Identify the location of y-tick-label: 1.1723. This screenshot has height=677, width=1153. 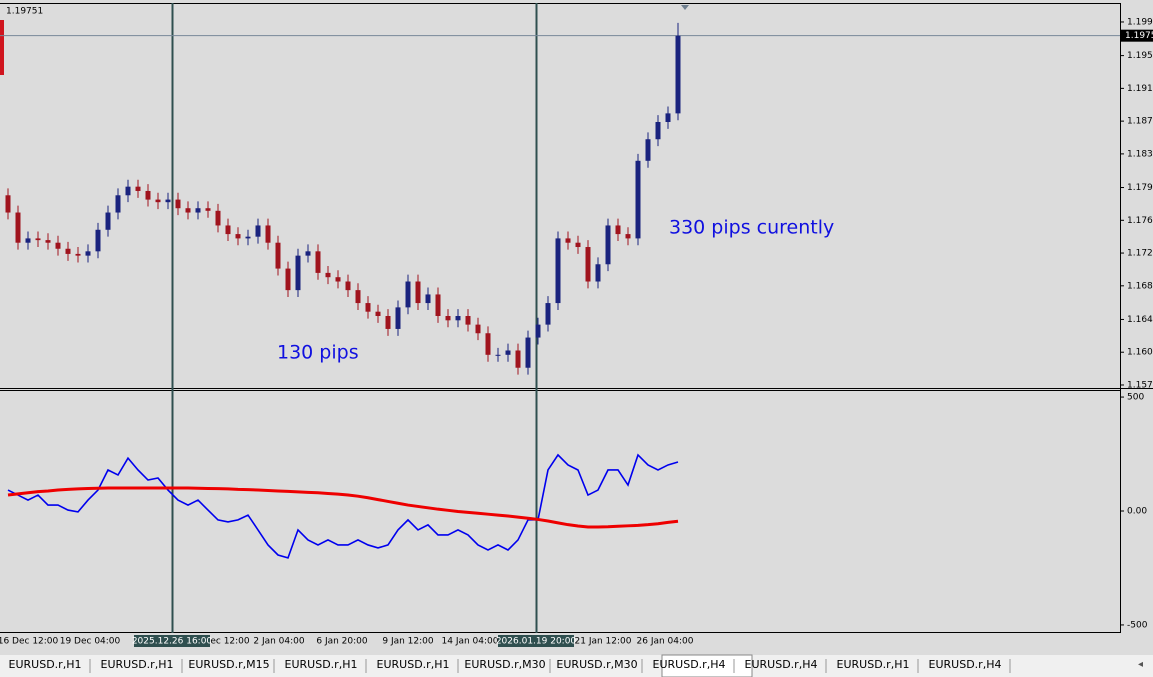
(1140, 254).